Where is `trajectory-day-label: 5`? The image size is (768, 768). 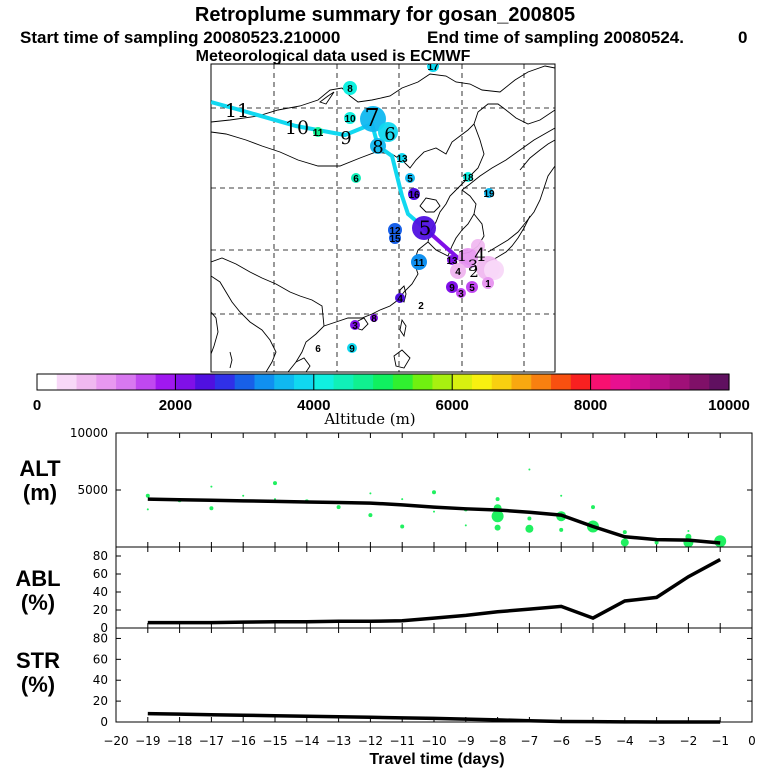
trajectory-day-label: 5 is located at coordinates (425, 228).